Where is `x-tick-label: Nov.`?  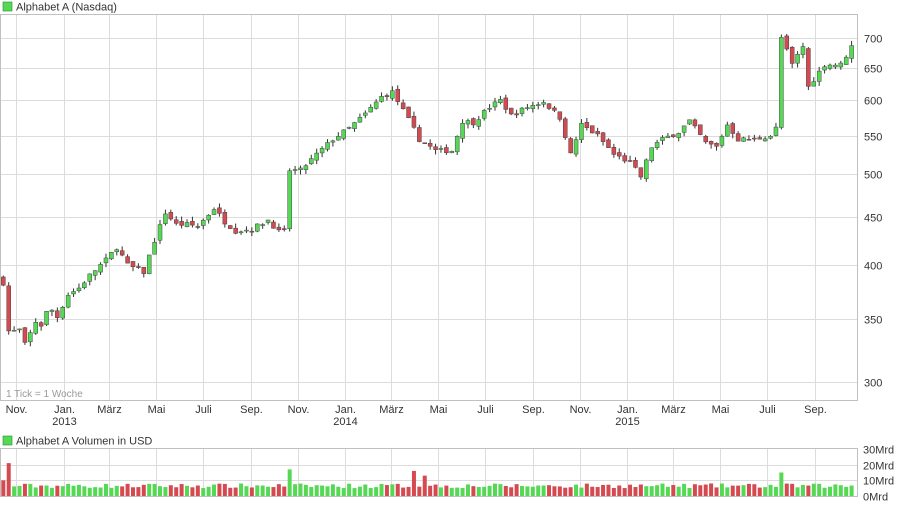
x-tick-label: Nov. is located at coordinates (17, 410).